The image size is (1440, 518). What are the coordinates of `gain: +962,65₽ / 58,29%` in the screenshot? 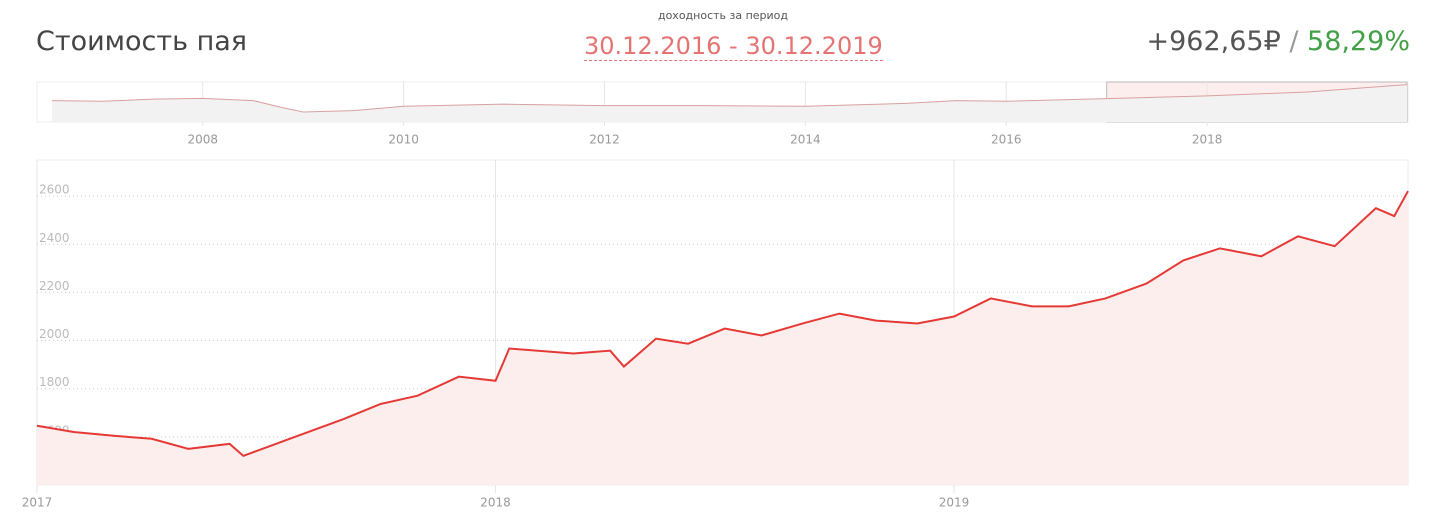 It's located at (1278, 41).